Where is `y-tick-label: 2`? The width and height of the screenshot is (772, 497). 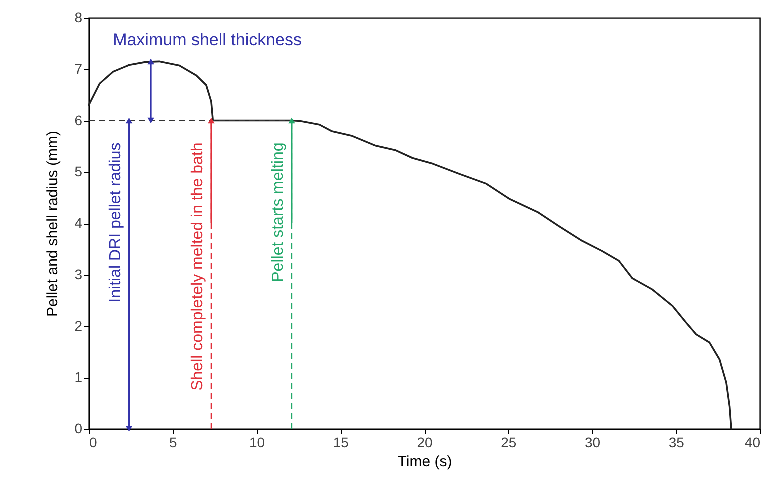
y-tick-label: 2 is located at coordinates (78, 326).